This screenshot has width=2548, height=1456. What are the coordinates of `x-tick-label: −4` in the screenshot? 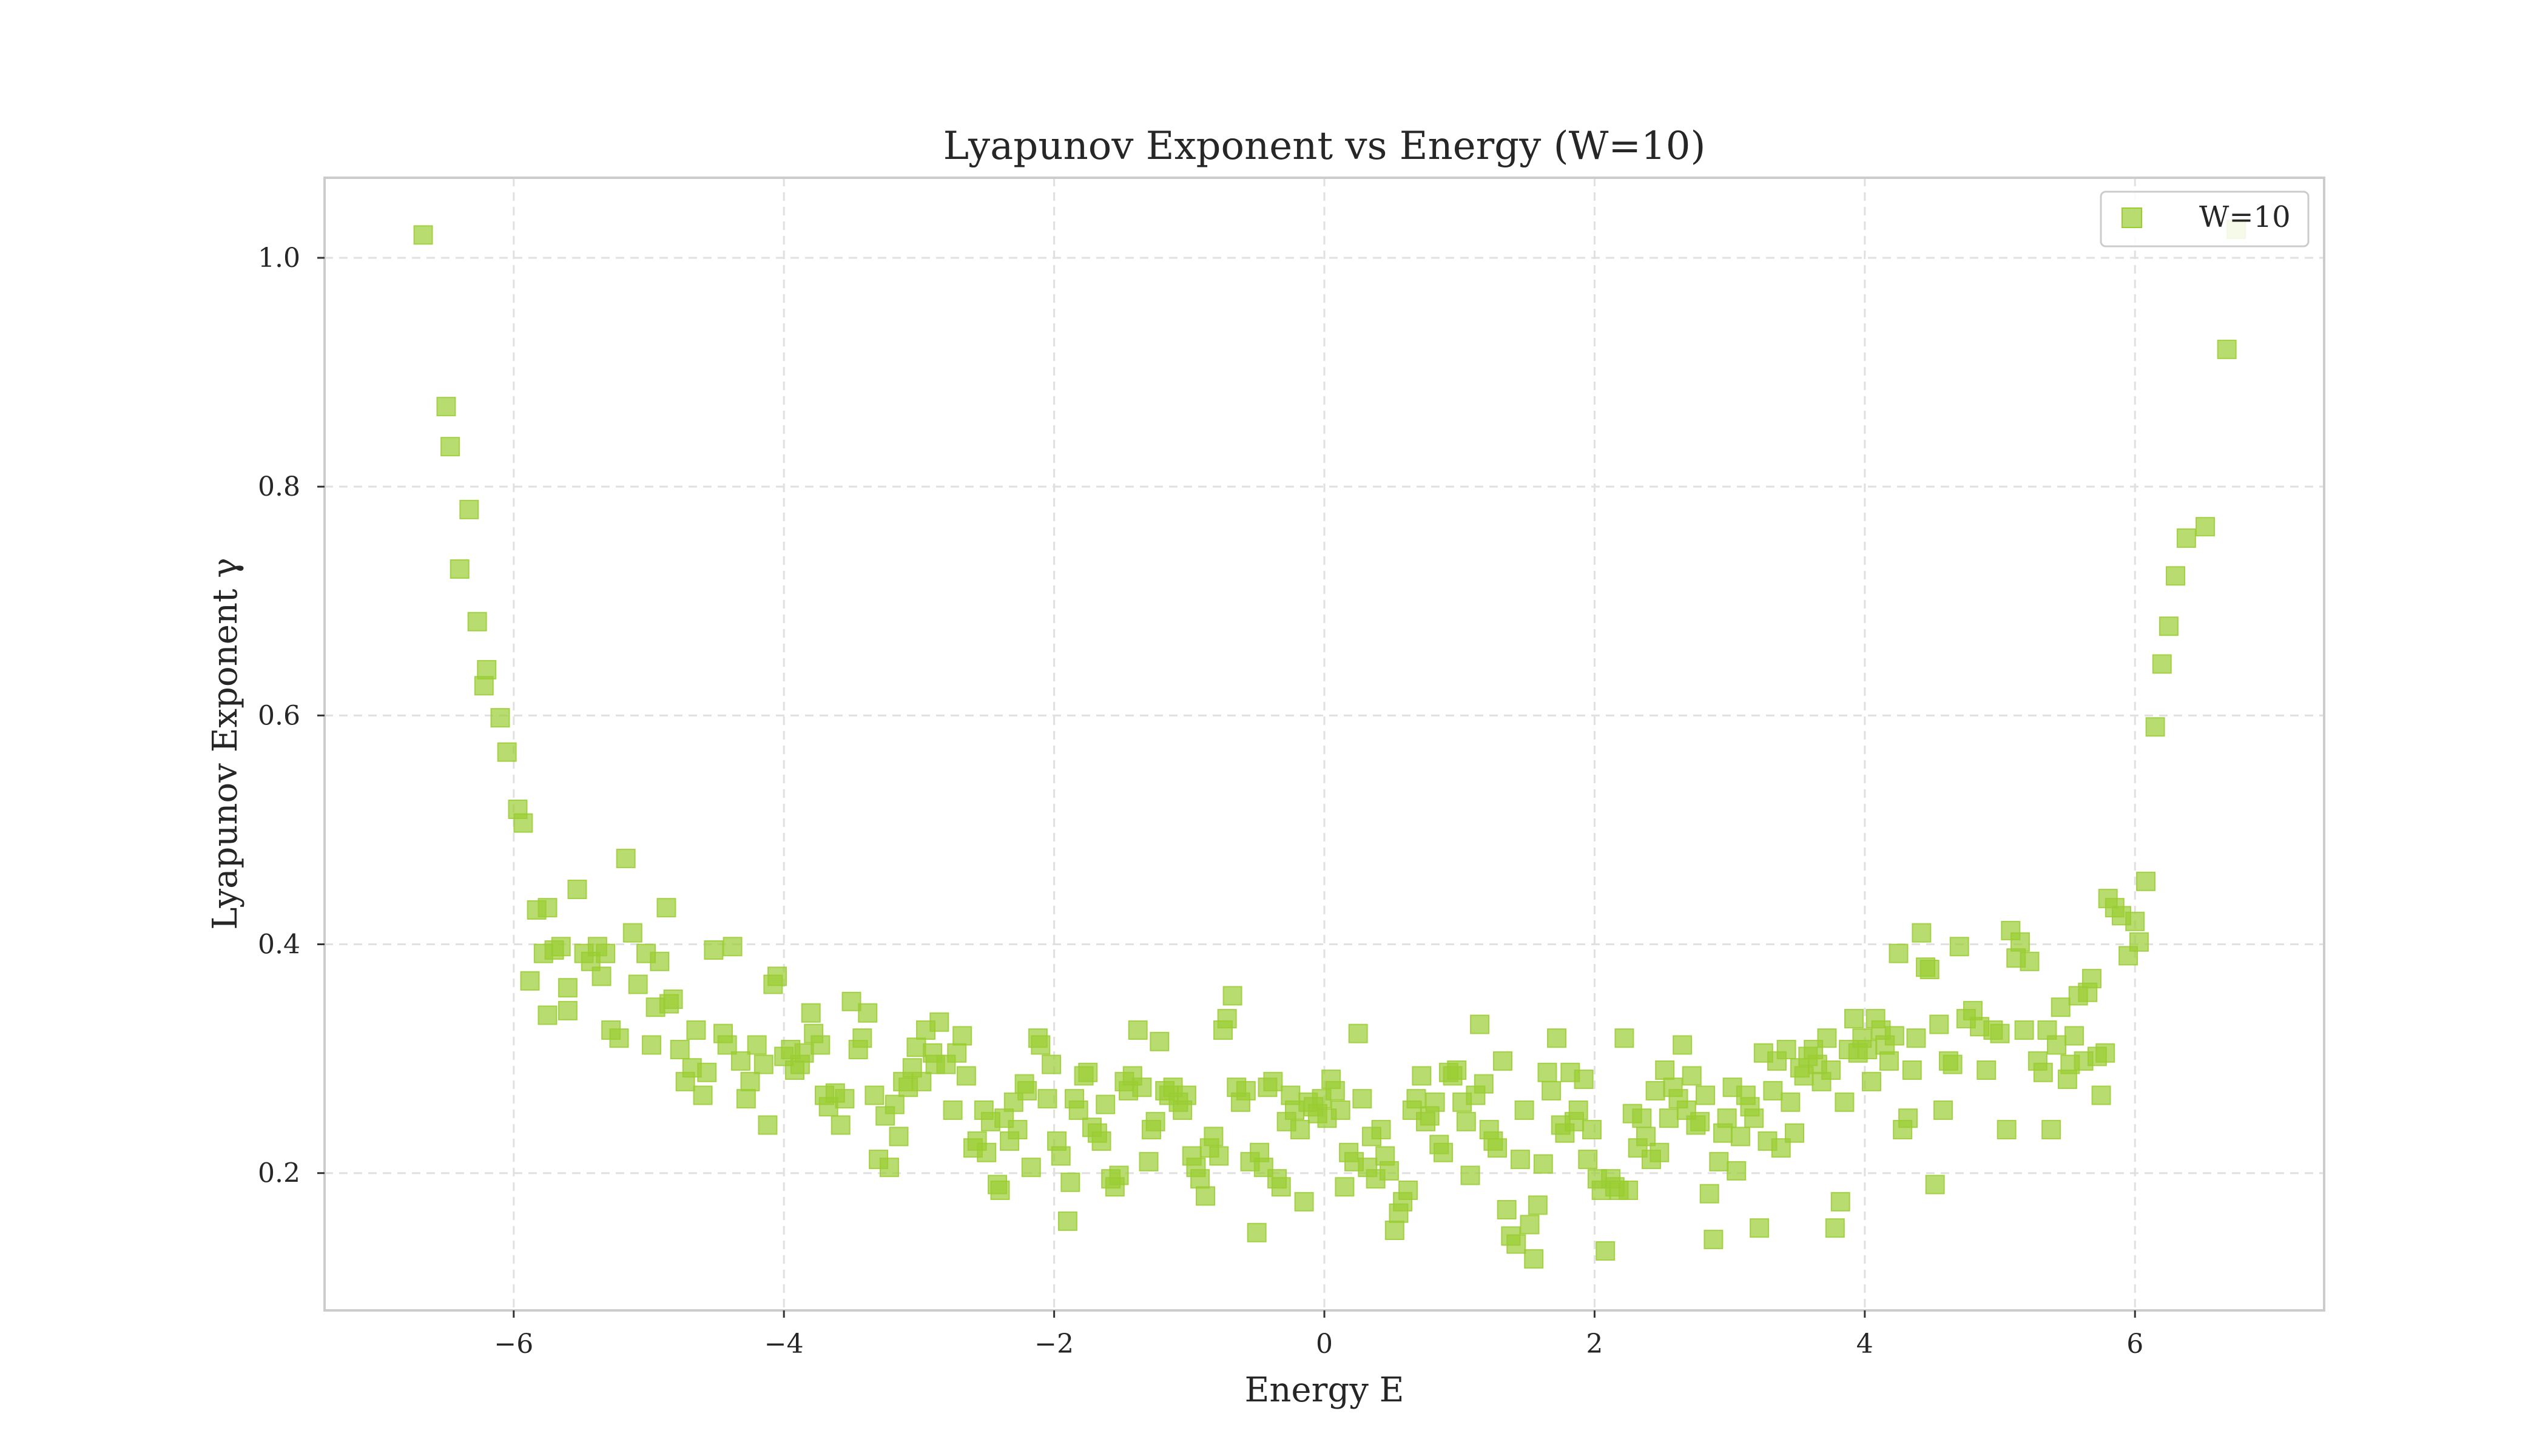 It's located at (784, 1344).